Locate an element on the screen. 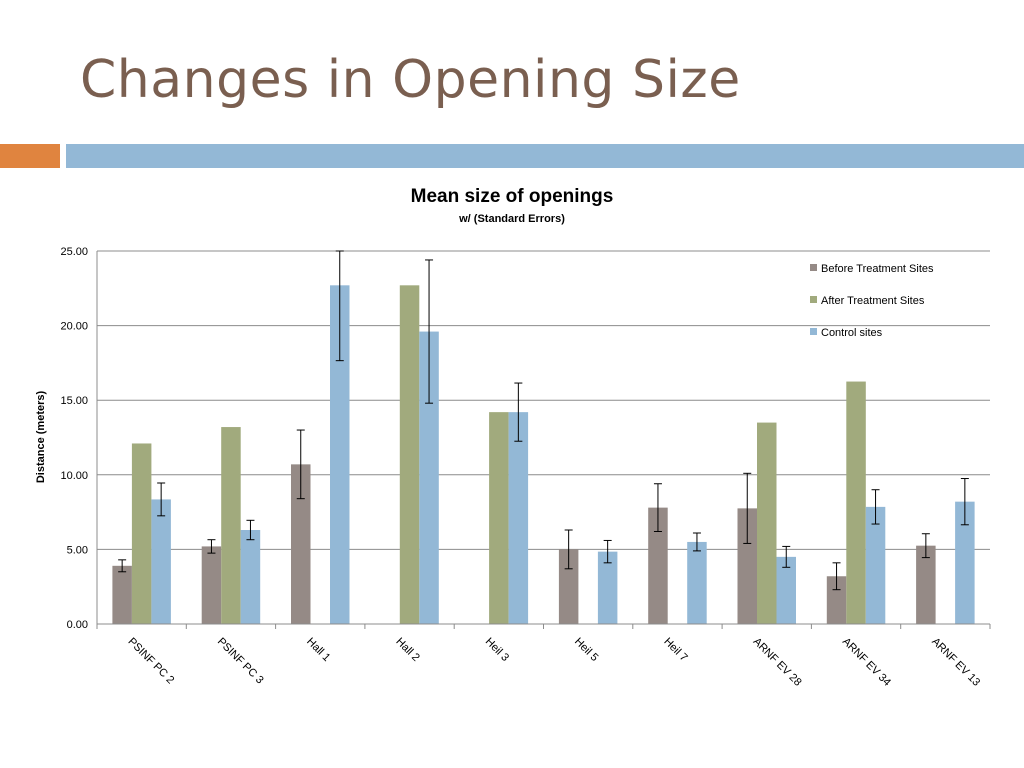 The height and width of the screenshot is (768, 1024). x-tick-label: ARNF EV 13 is located at coordinates (955, 662).